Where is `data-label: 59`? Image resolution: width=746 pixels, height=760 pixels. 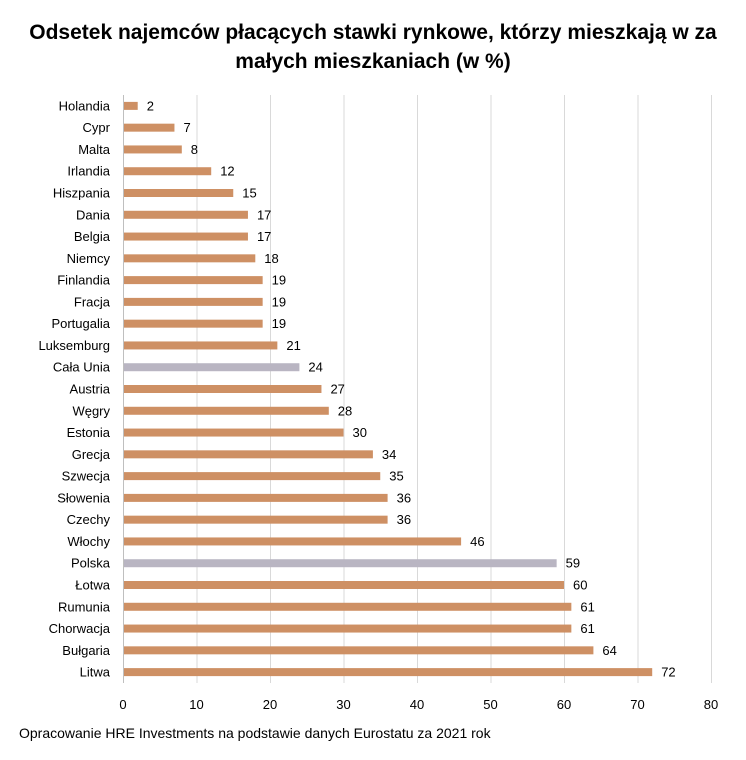 data-label: 59 is located at coordinates (573, 563).